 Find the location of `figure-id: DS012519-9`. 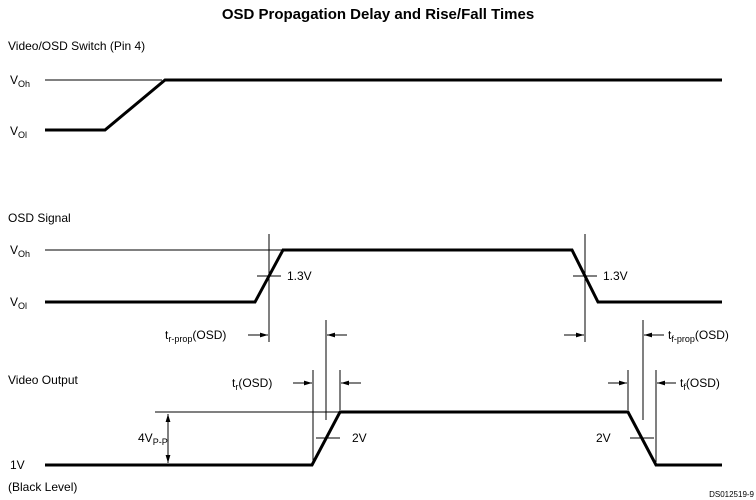

figure-id: DS012519-9 is located at coordinates (731, 494).